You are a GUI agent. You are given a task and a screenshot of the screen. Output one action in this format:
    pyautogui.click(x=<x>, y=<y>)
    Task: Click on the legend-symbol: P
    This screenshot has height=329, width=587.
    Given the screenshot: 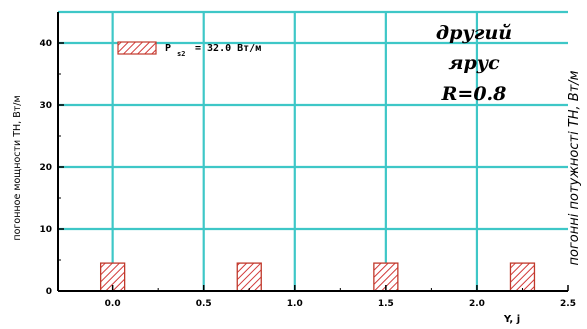 What is the action you would take?
    pyautogui.click(x=168, y=48)
    